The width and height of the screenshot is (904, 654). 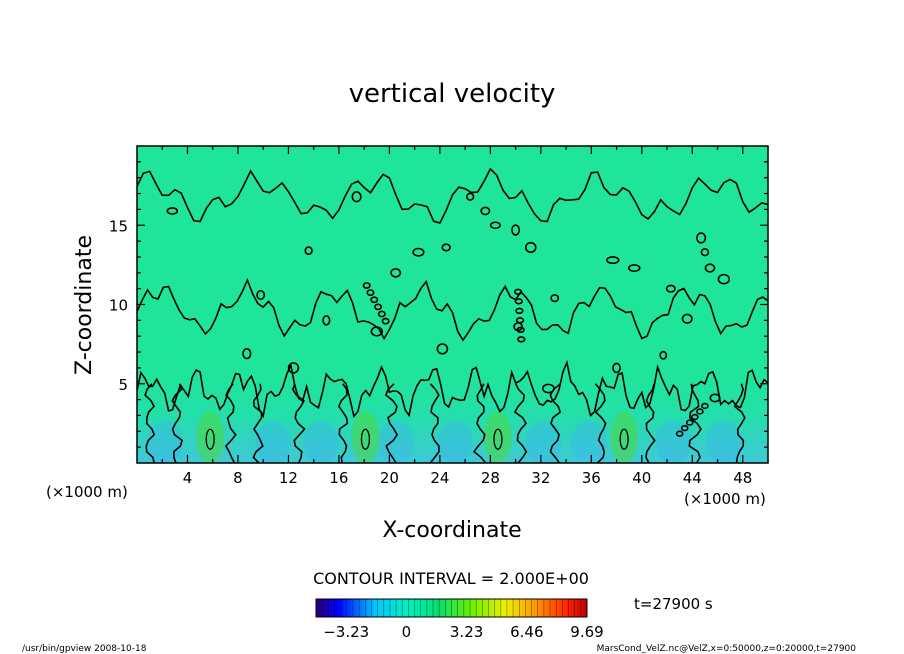 What do you see at coordinates (586, 632) in the screenshot?
I see `colorbar-tick-label: 9.69` at bounding box center [586, 632].